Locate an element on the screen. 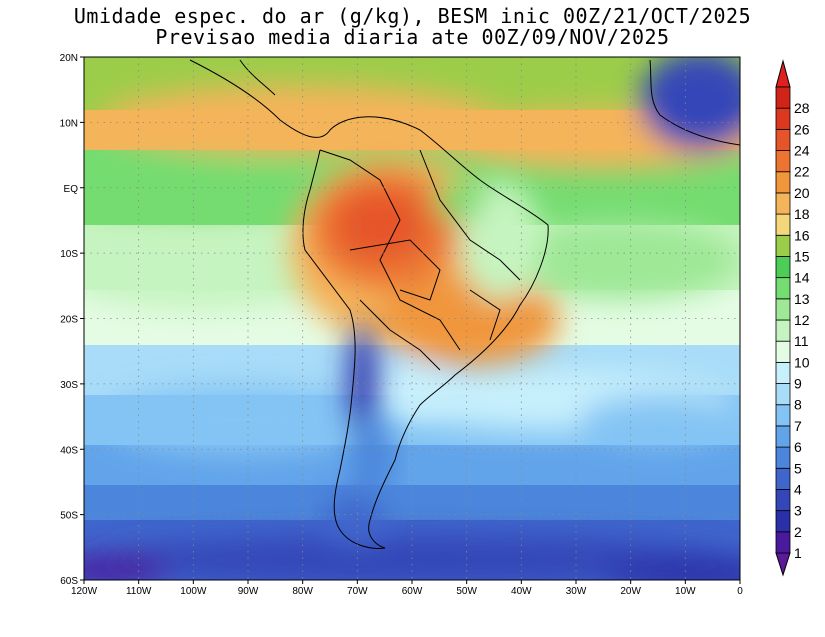 The width and height of the screenshot is (825, 637). colorbar-label: 11 is located at coordinates (801, 341).